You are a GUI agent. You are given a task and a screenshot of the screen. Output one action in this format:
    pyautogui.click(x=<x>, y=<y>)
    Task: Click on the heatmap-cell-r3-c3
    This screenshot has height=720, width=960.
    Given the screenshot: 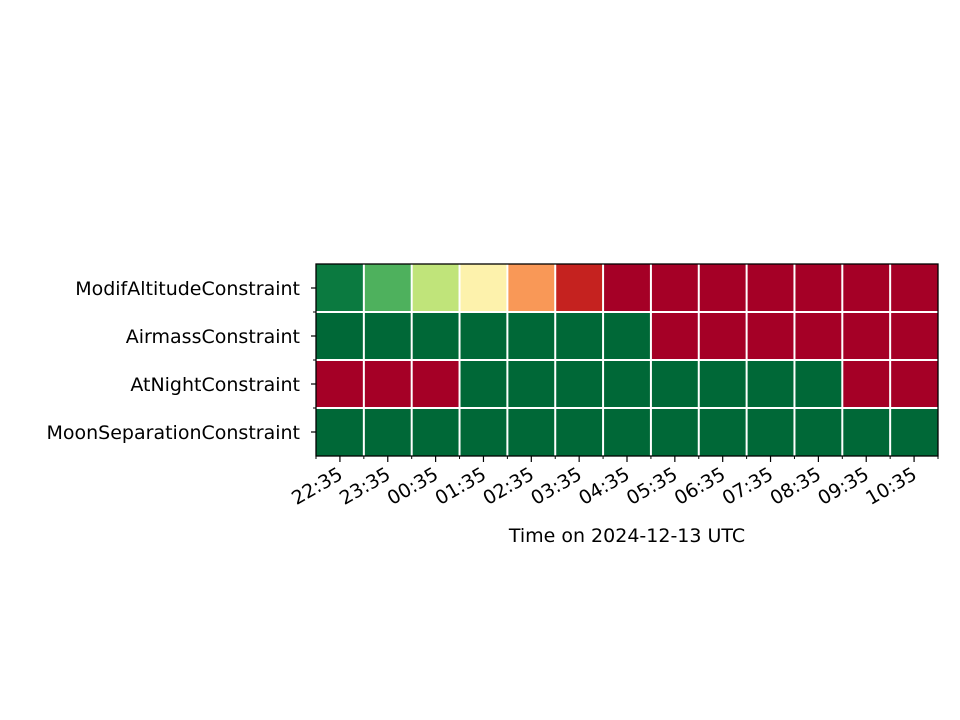 What is the action you would take?
    pyautogui.click(x=483, y=432)
    